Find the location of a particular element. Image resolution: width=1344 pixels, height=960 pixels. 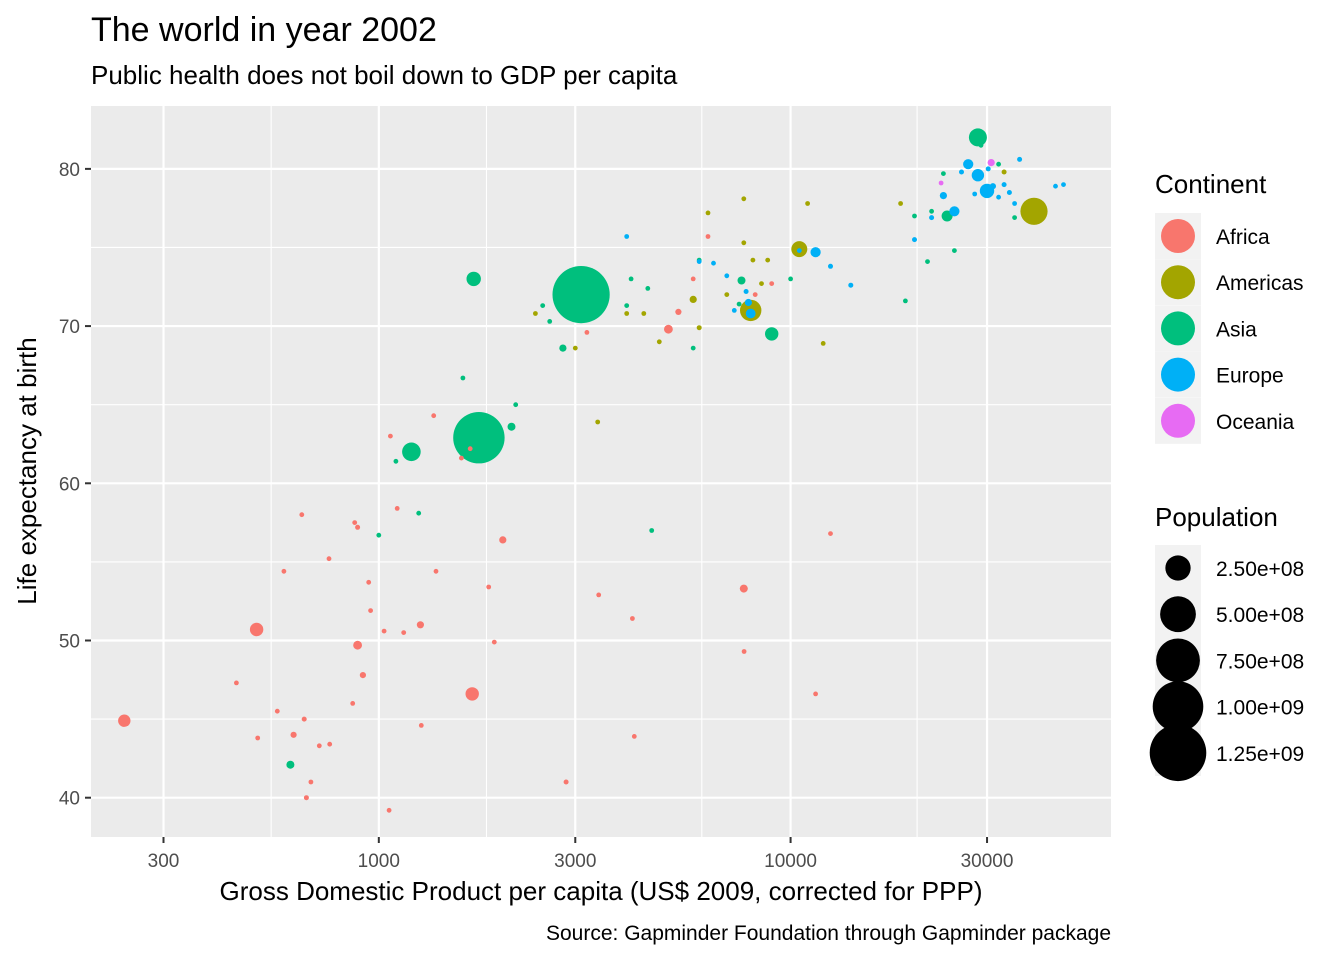

legend-key-europe is located at coordinates (1178, 374).